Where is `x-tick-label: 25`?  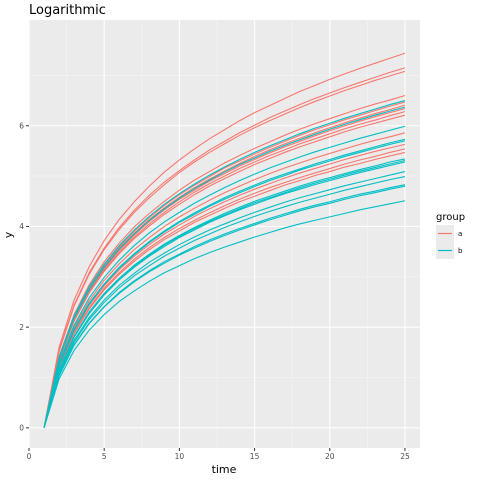
x-tick-label: 25 is located at coordinates (405, 456).